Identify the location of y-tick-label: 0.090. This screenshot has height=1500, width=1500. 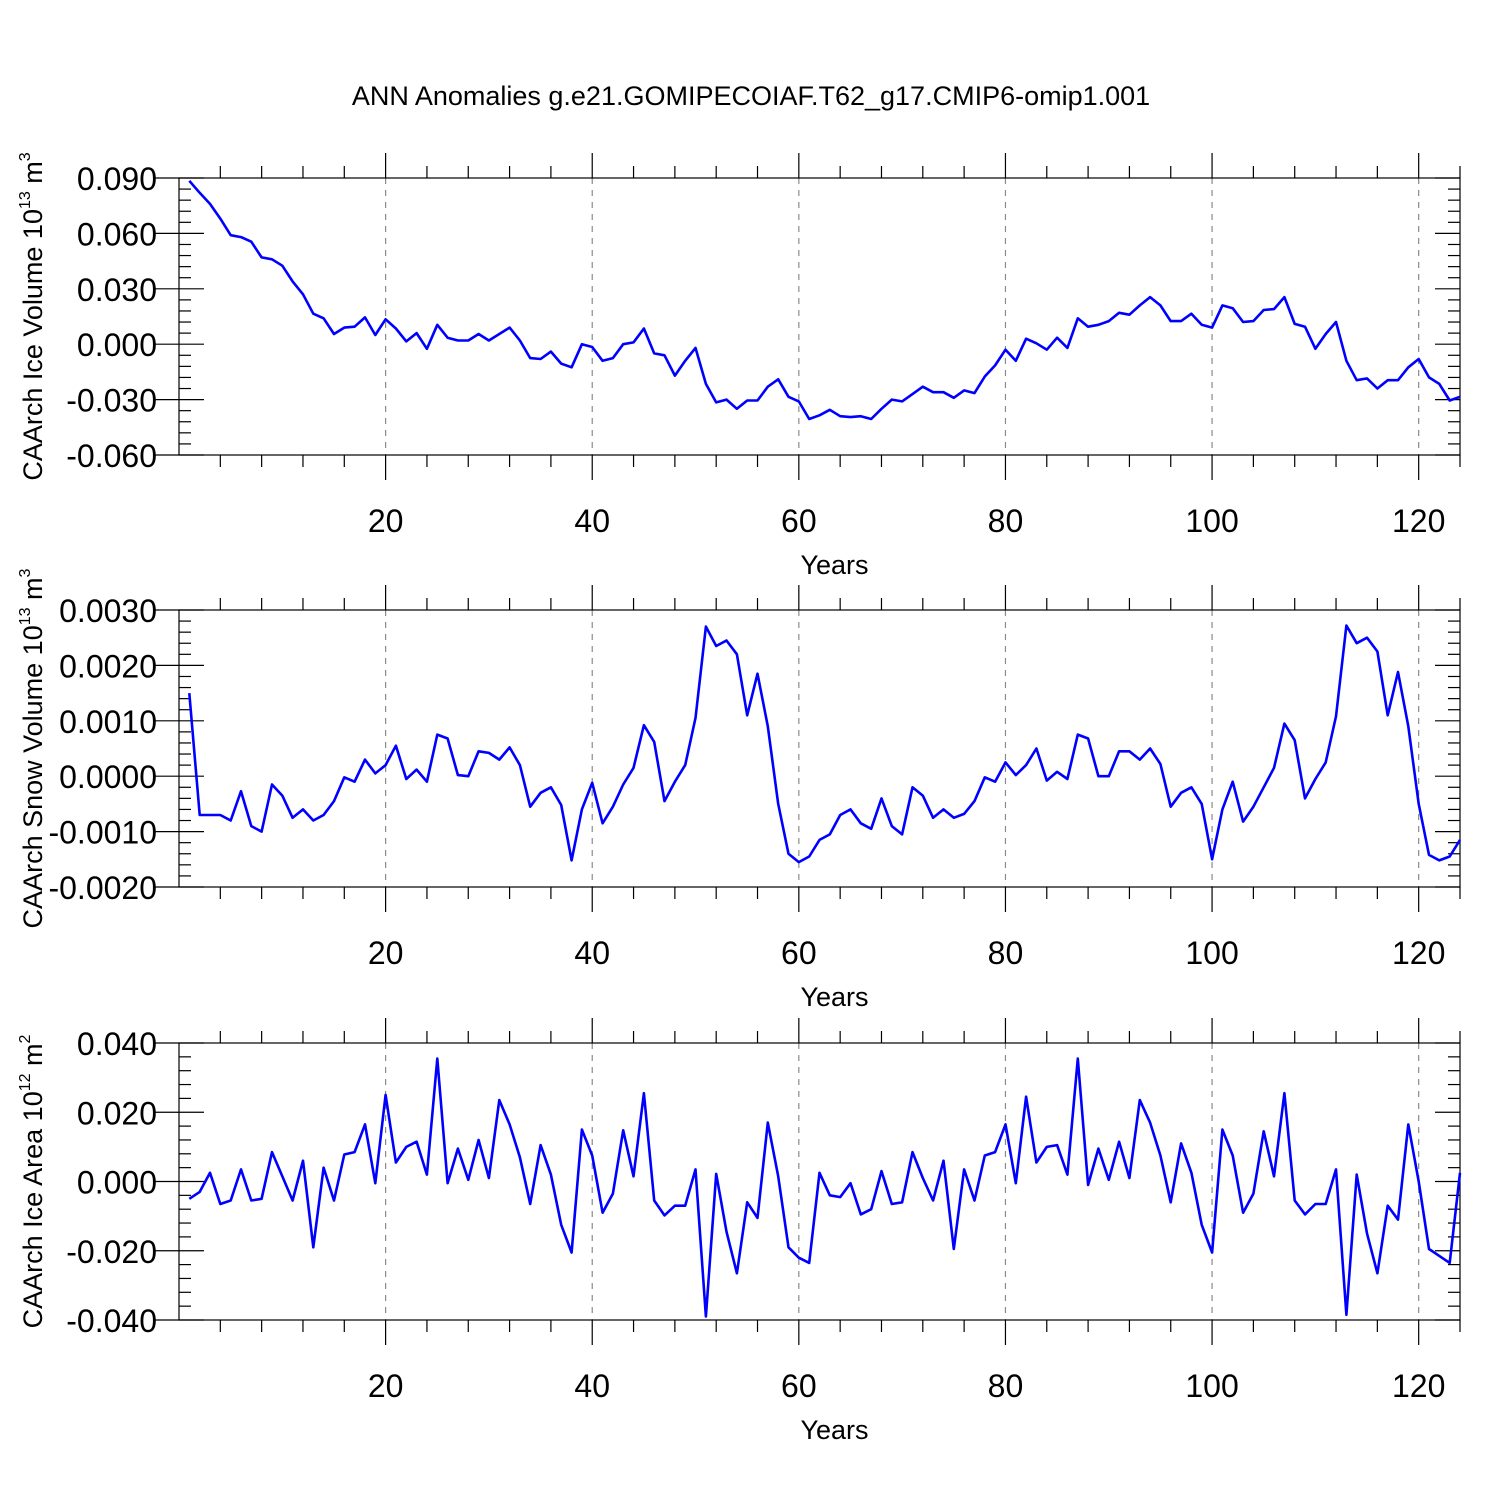
(117, 179).